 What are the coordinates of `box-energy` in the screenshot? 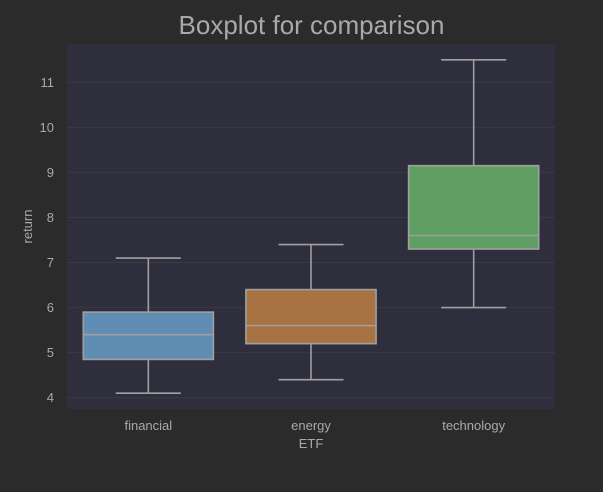 It's located at (311, 312).